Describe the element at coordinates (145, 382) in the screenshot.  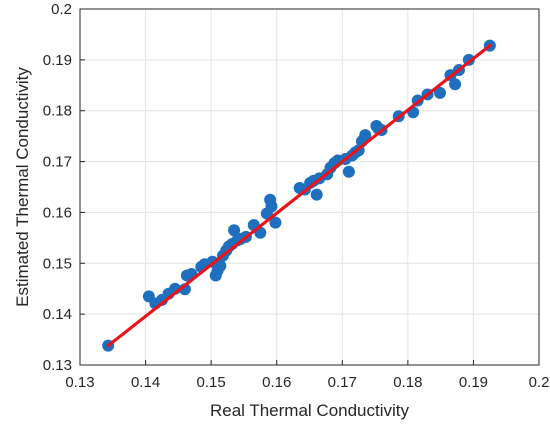
I see `x-tick-label: 0.14` at that location.